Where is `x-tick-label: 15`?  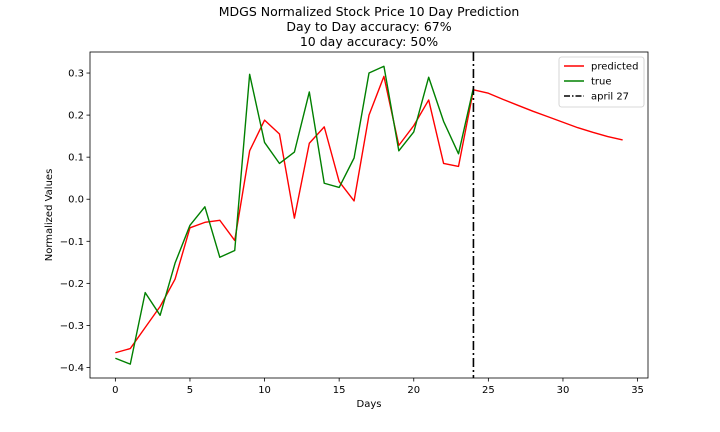
x-tick-label: 15 is located at coordinates (339, 390).